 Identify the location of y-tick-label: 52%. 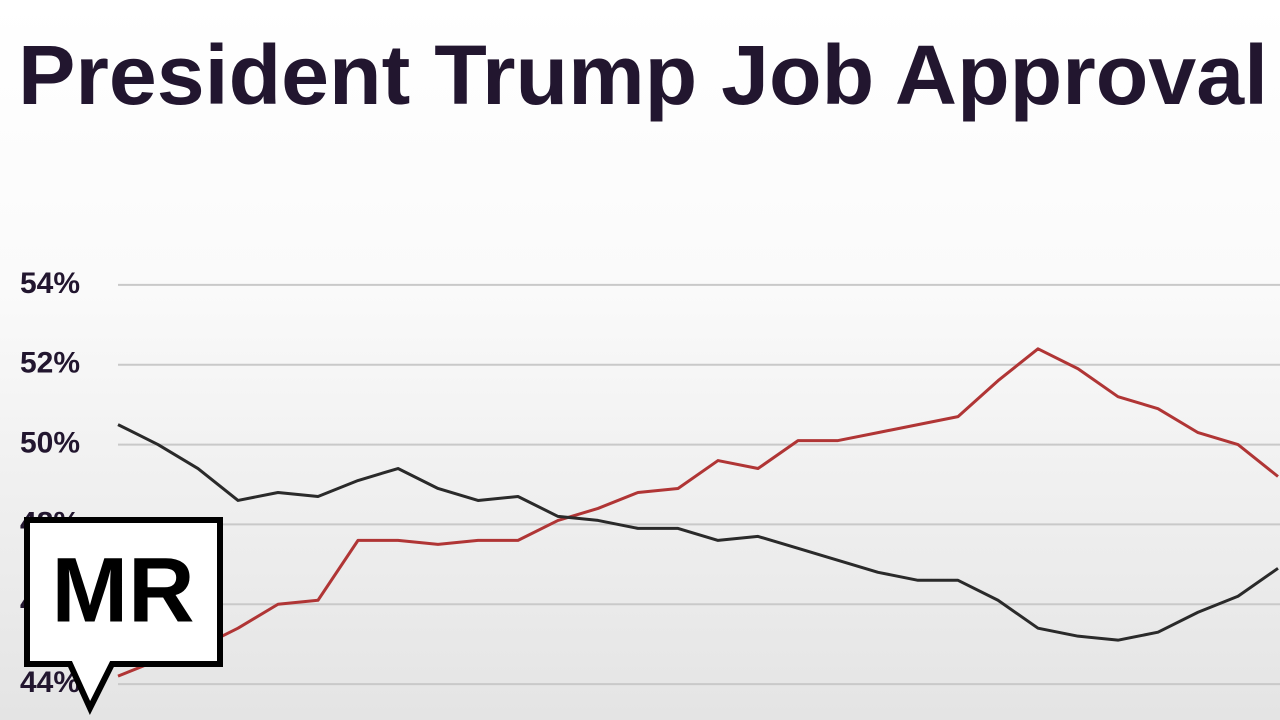
(50, 363).